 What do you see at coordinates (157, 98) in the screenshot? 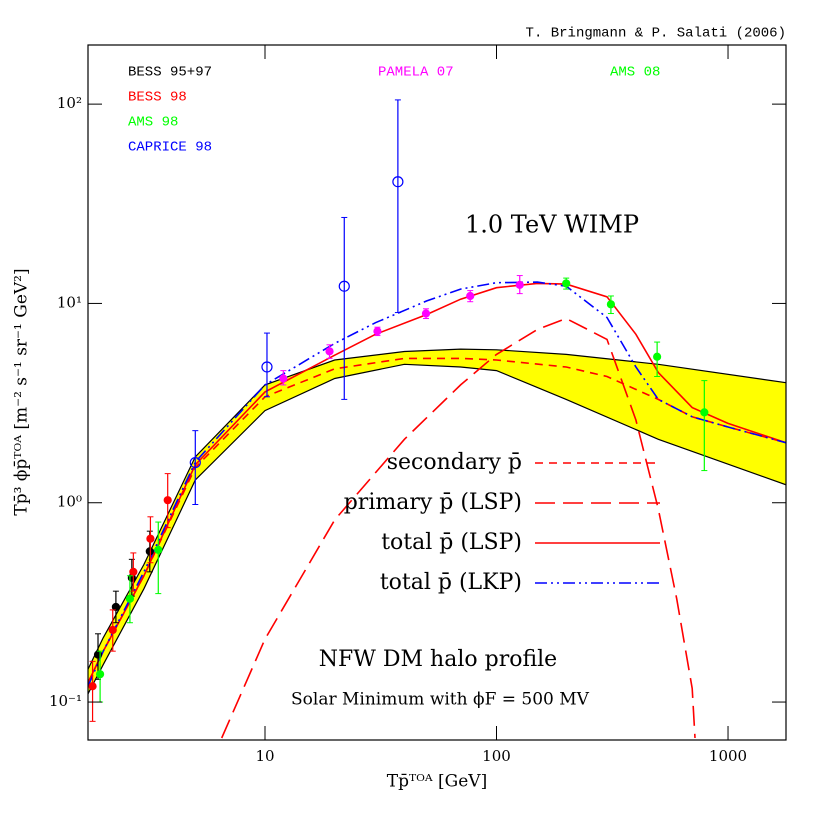
I see `legend-label: BESS 98` at bounding box center [157, 98].